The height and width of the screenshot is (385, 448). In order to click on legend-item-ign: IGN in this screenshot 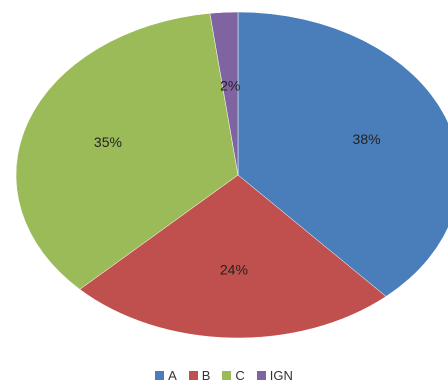, I will do `click(274, 375)`.